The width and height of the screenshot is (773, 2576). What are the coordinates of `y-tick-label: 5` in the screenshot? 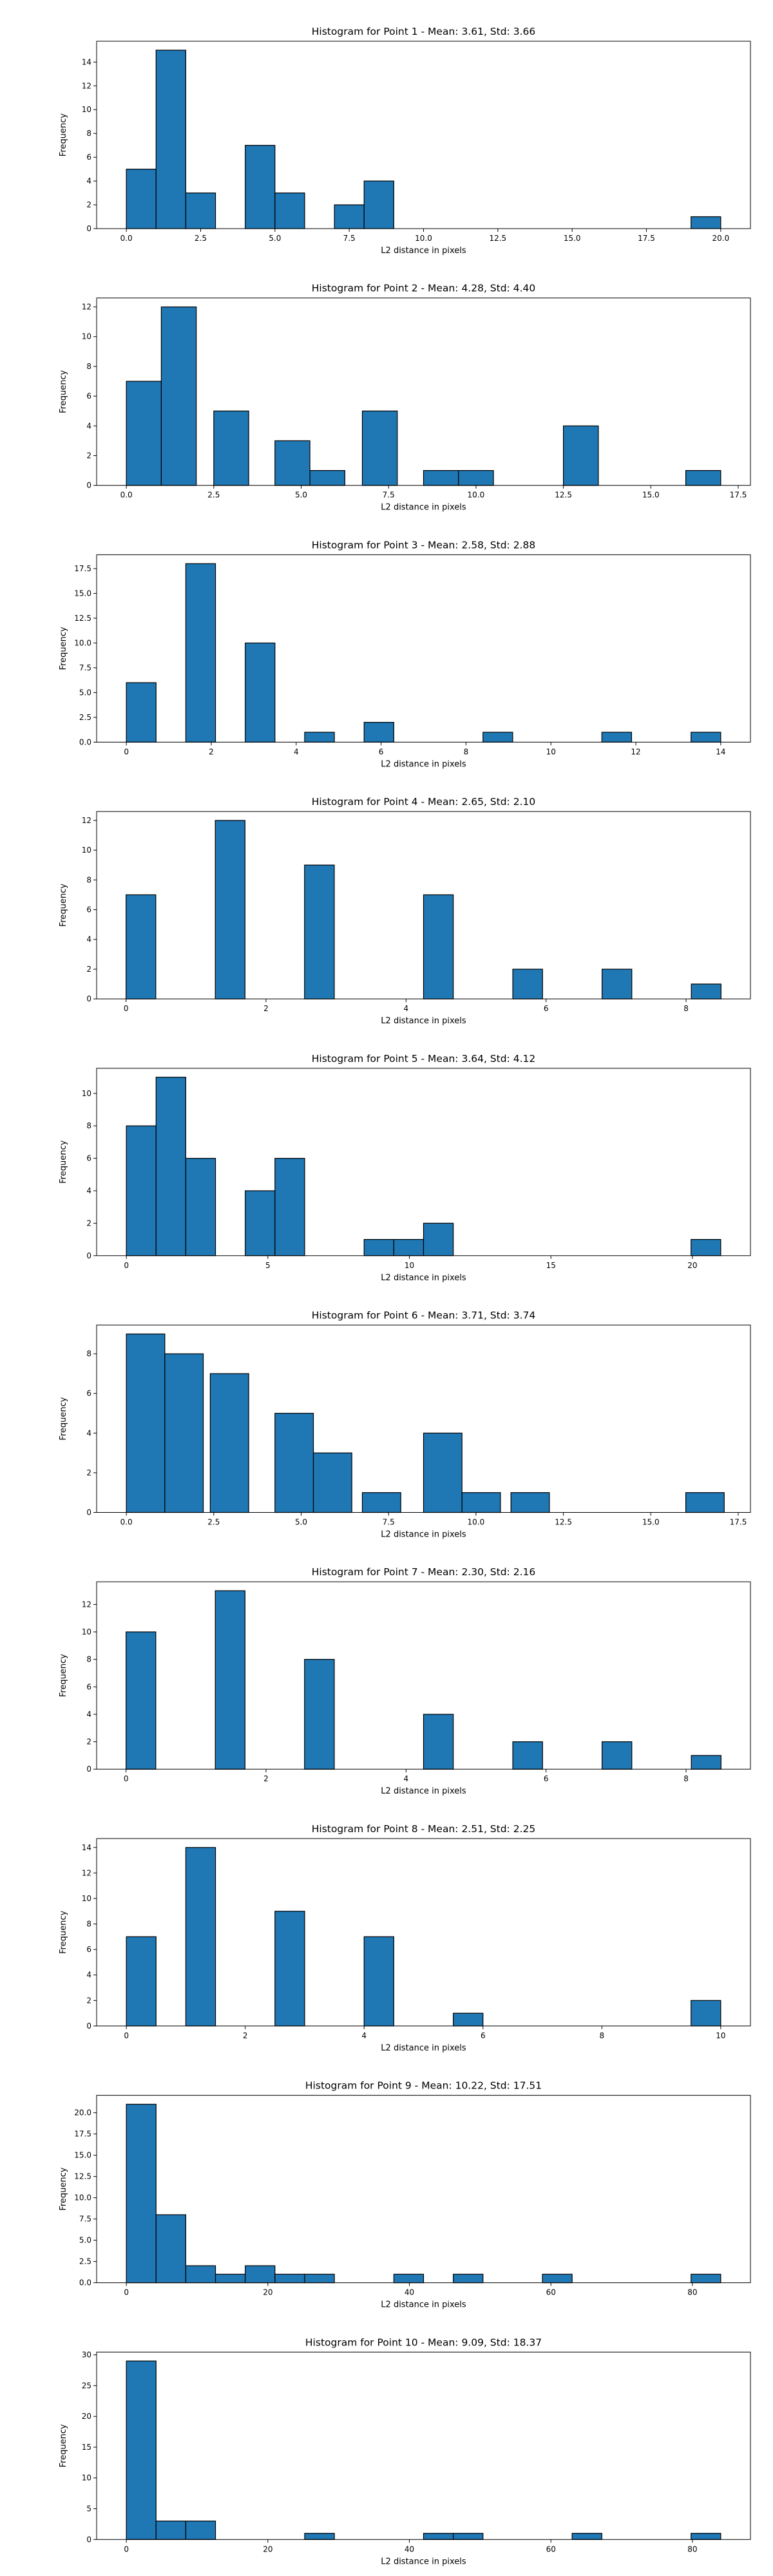 It's located at (88, 2509).